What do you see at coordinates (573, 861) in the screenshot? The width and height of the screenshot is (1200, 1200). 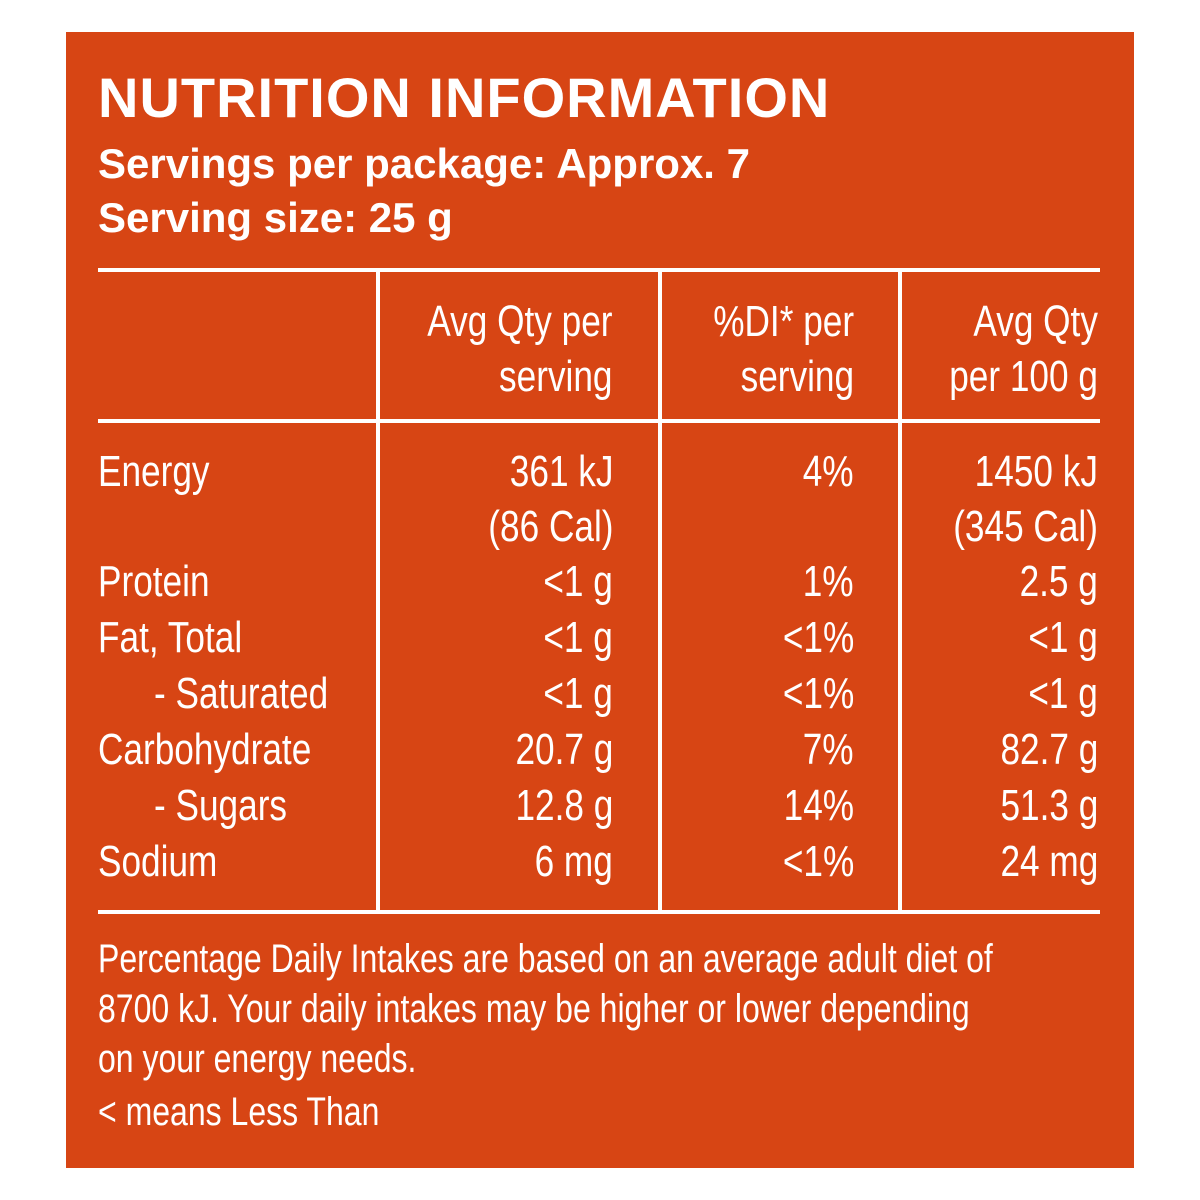 I see `sodium-per-serving: 6 mg` at bounding box center [573, 861].